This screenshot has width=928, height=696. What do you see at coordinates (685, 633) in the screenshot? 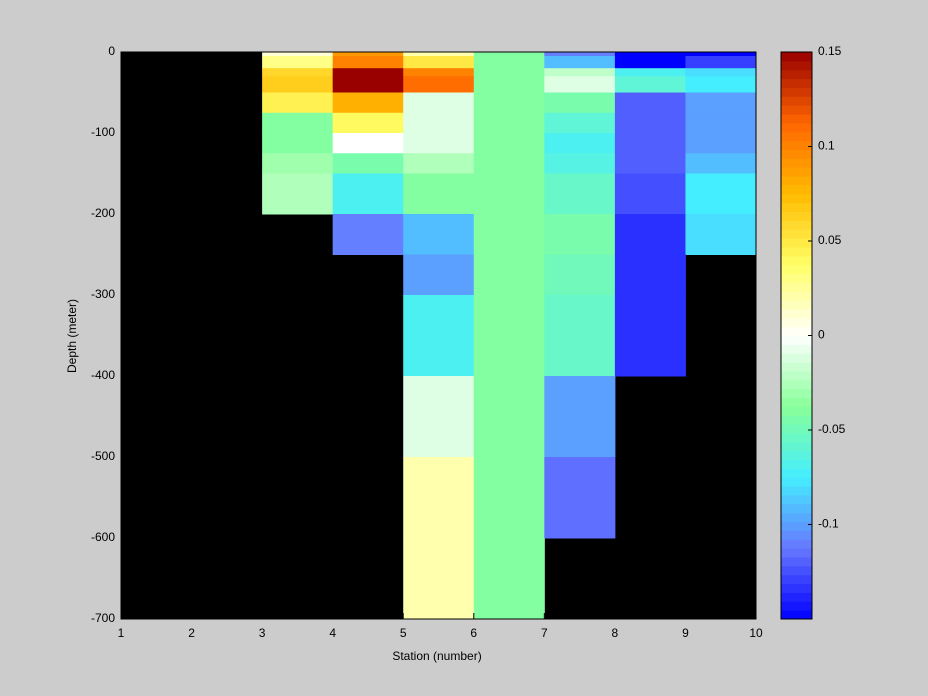
I see `x-tick-label: 9` at bounding box center [685, 633].